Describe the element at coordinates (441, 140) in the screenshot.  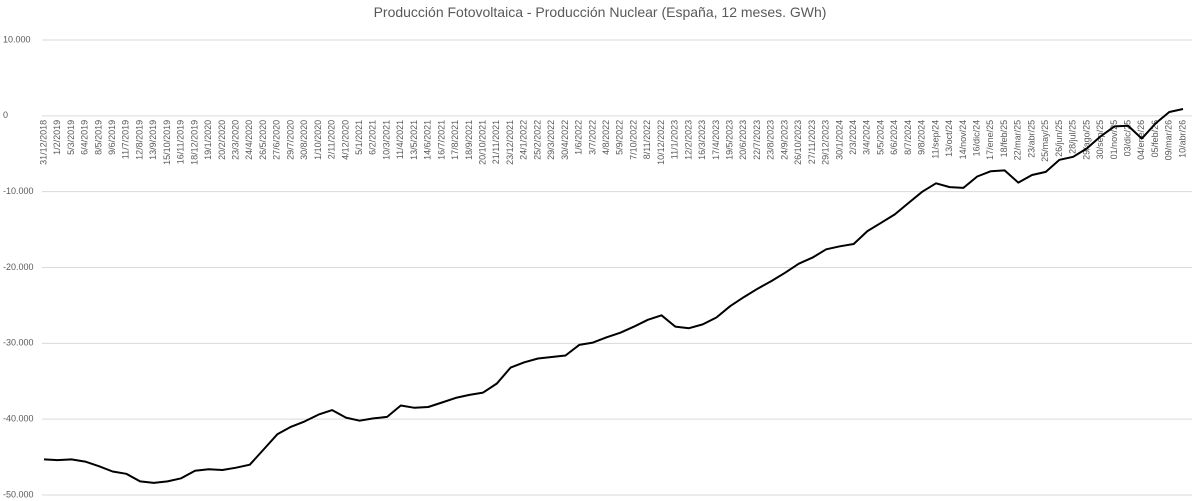
I see `x-tick-label: 16/7/2021` at that location.